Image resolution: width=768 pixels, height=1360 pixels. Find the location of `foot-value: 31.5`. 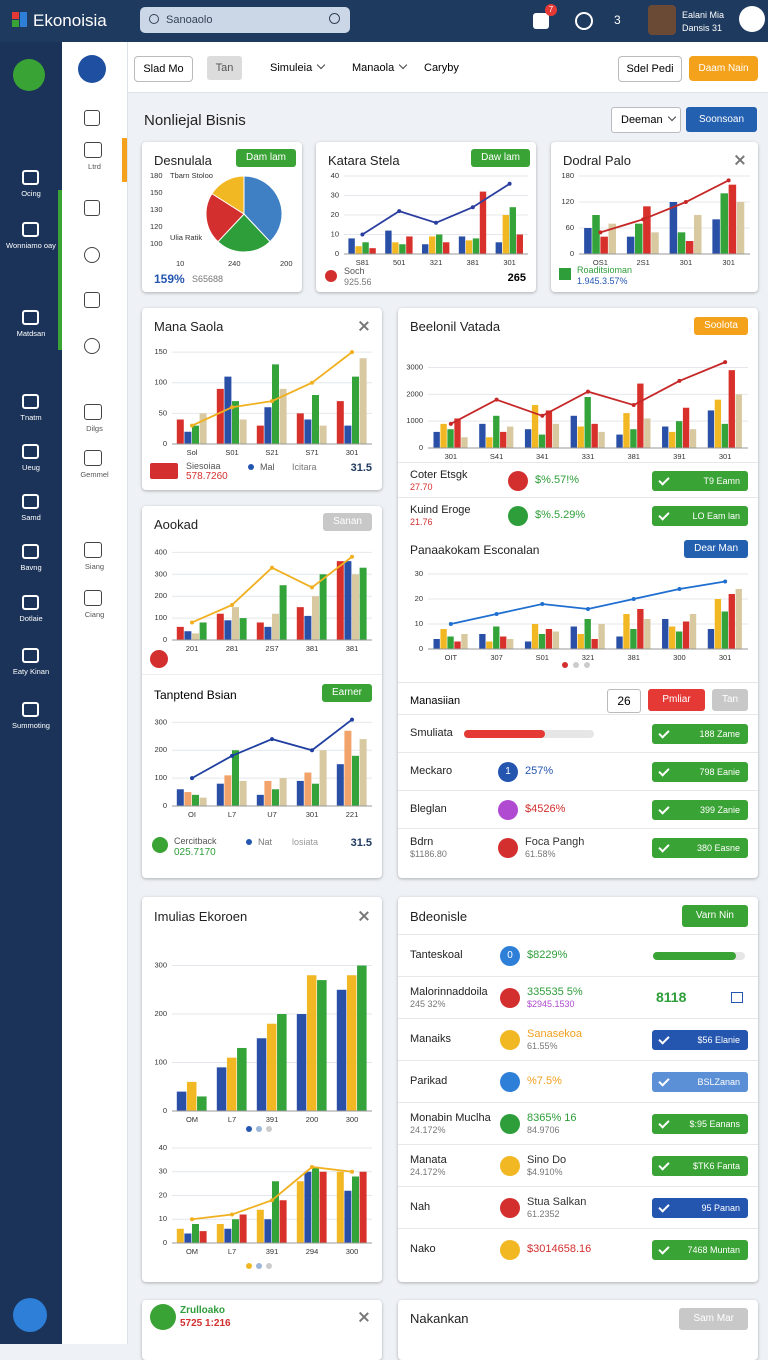

foot-value: 31.5 is located at coordinates (361, 468).